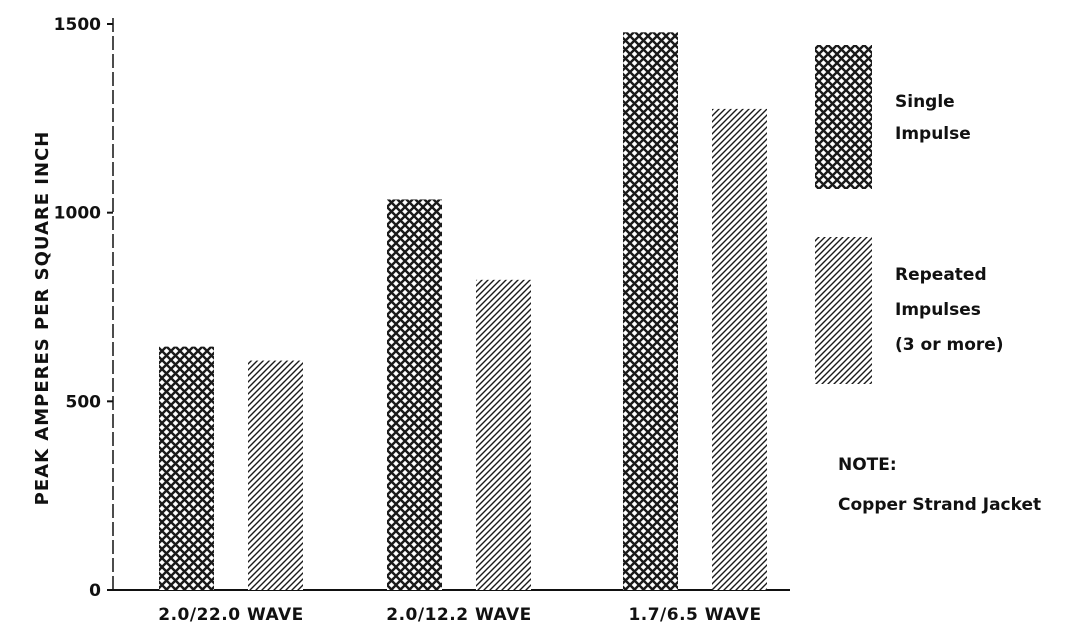  Describe the element at coordinates (925, 102) in the screenshot. I see `legend-line: Single` at that location.